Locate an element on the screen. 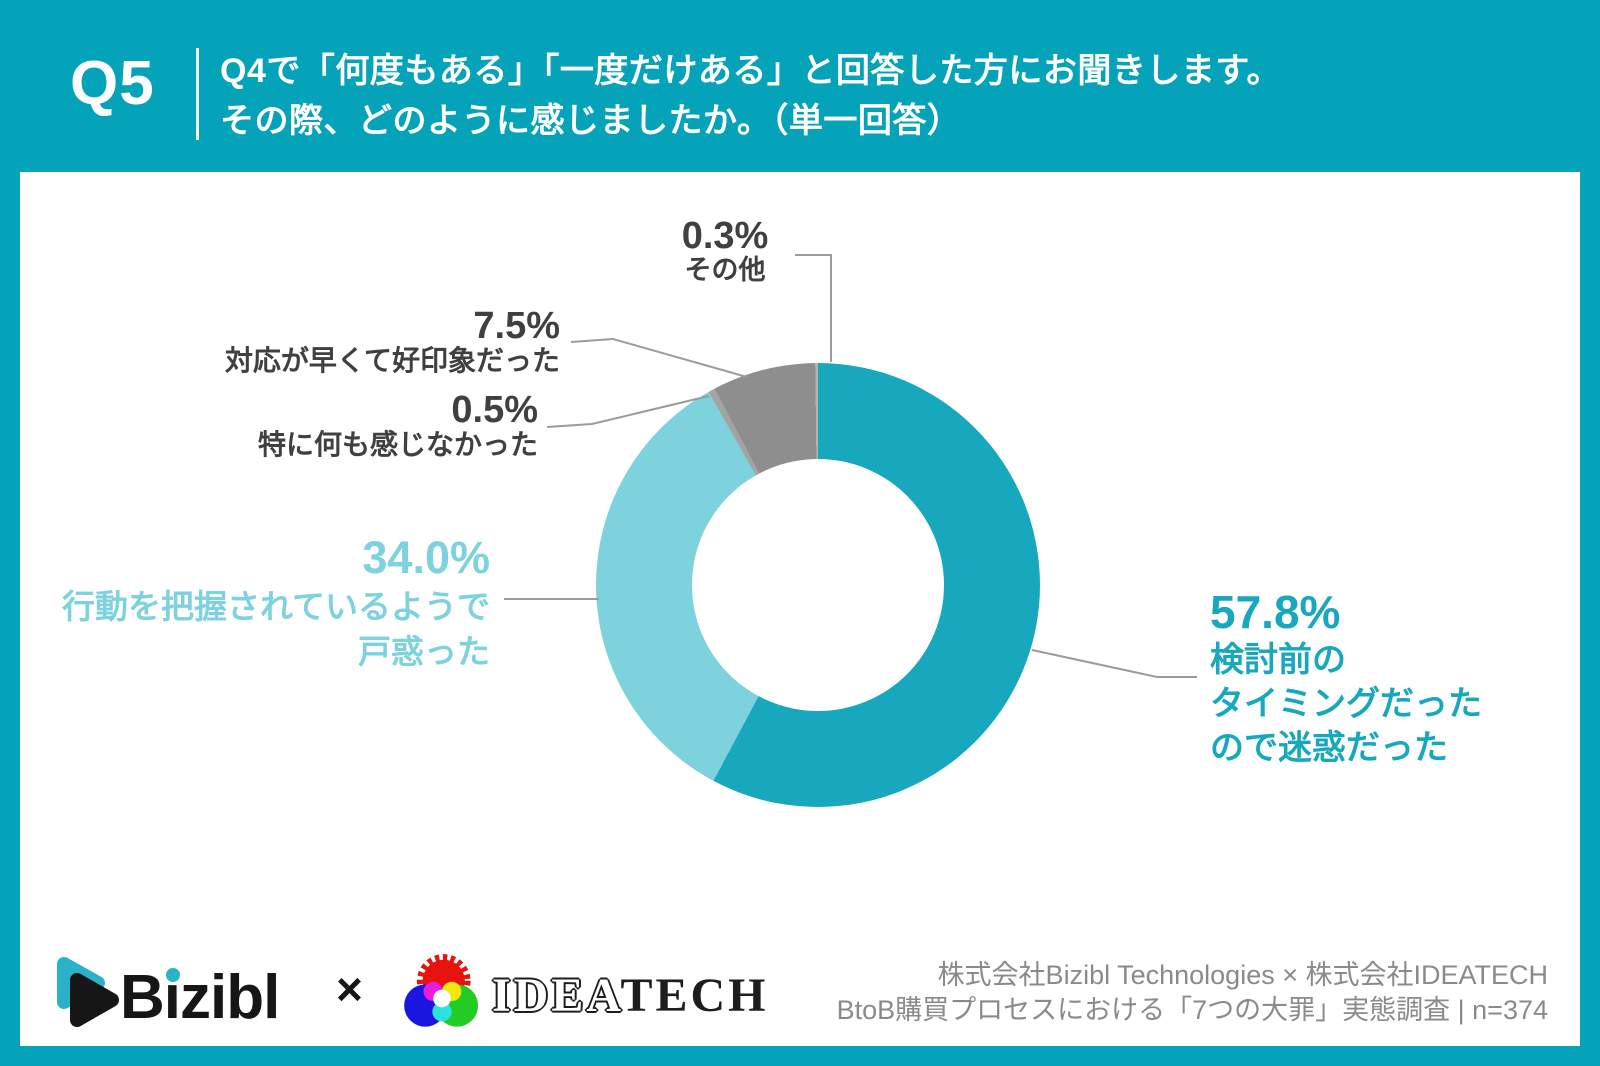 Image resolution: width=1600 pixels, height=1066 pixels. donut-hole is located at coordinates (818, 585).